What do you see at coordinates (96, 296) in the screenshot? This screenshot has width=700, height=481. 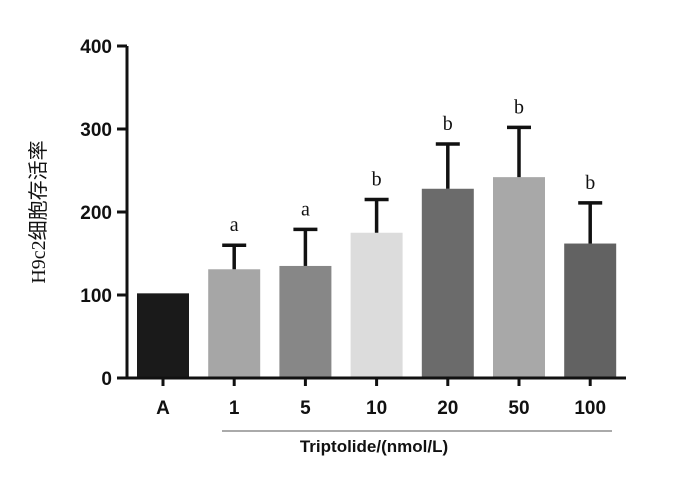 I see `y-tick-label: 100` at bounding box center [96, 296].